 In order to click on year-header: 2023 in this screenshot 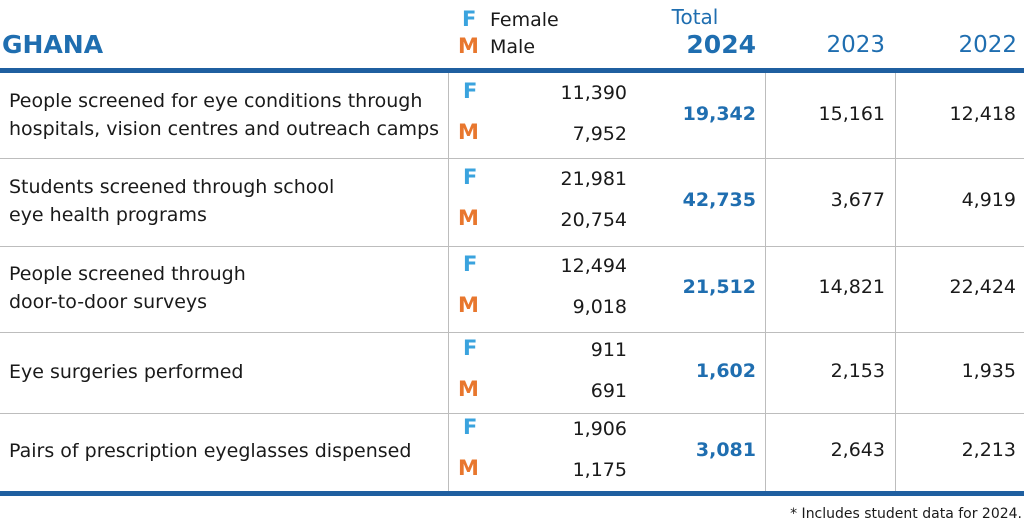, I will do `click(855, 45)`.